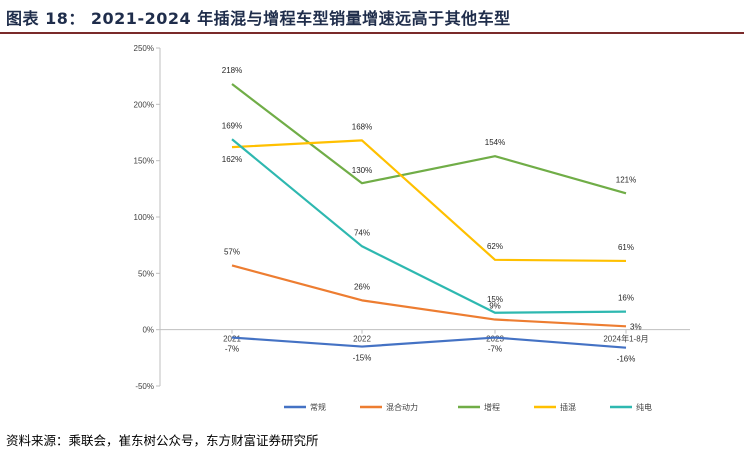  Describe the element at coordinates (644, 407) in the screenshot. I see `legend-label: 纯电` at that location.